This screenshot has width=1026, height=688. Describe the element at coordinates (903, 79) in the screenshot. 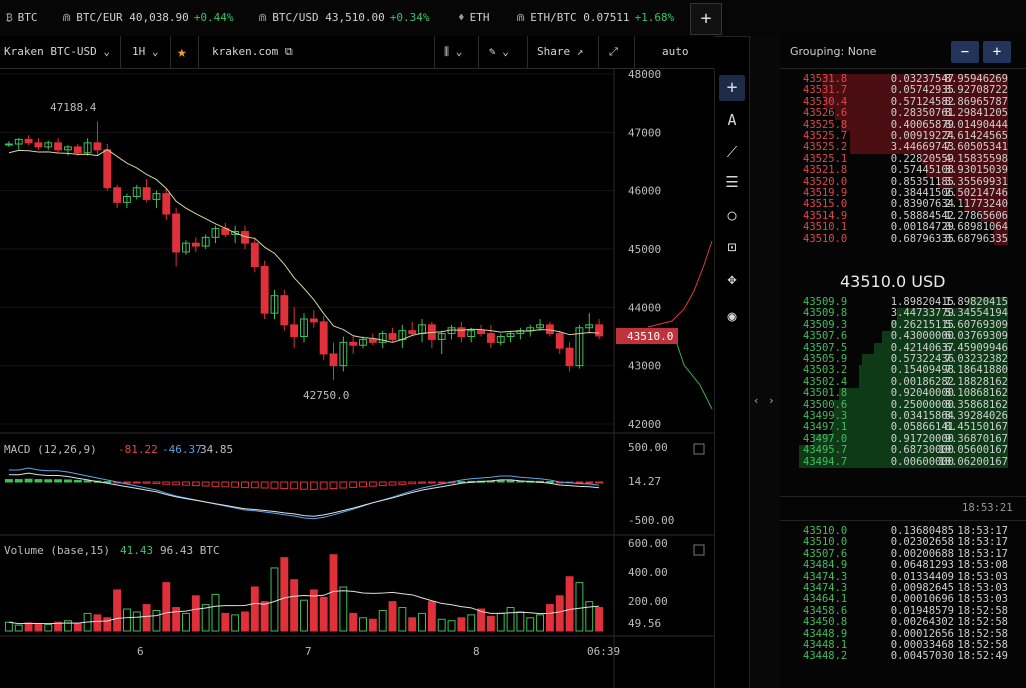

I see `book-row: 43531.8 0.03237547 8.95946269` at that location.